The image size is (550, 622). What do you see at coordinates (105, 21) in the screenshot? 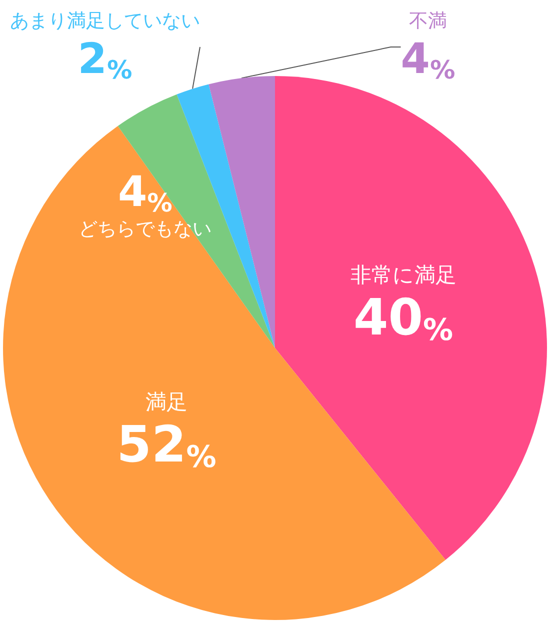
I see `slice-label: あまり満足していない` at bounding box center [105, 21].